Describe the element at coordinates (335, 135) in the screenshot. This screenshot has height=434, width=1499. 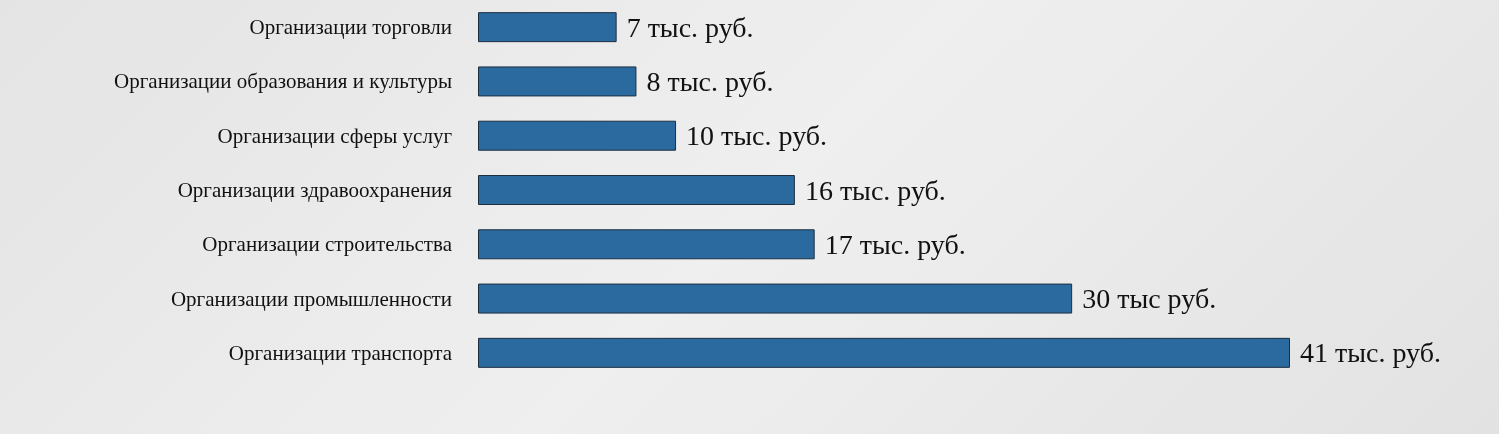
I see `y-tick-label: Организации сферы услуг` at that location.